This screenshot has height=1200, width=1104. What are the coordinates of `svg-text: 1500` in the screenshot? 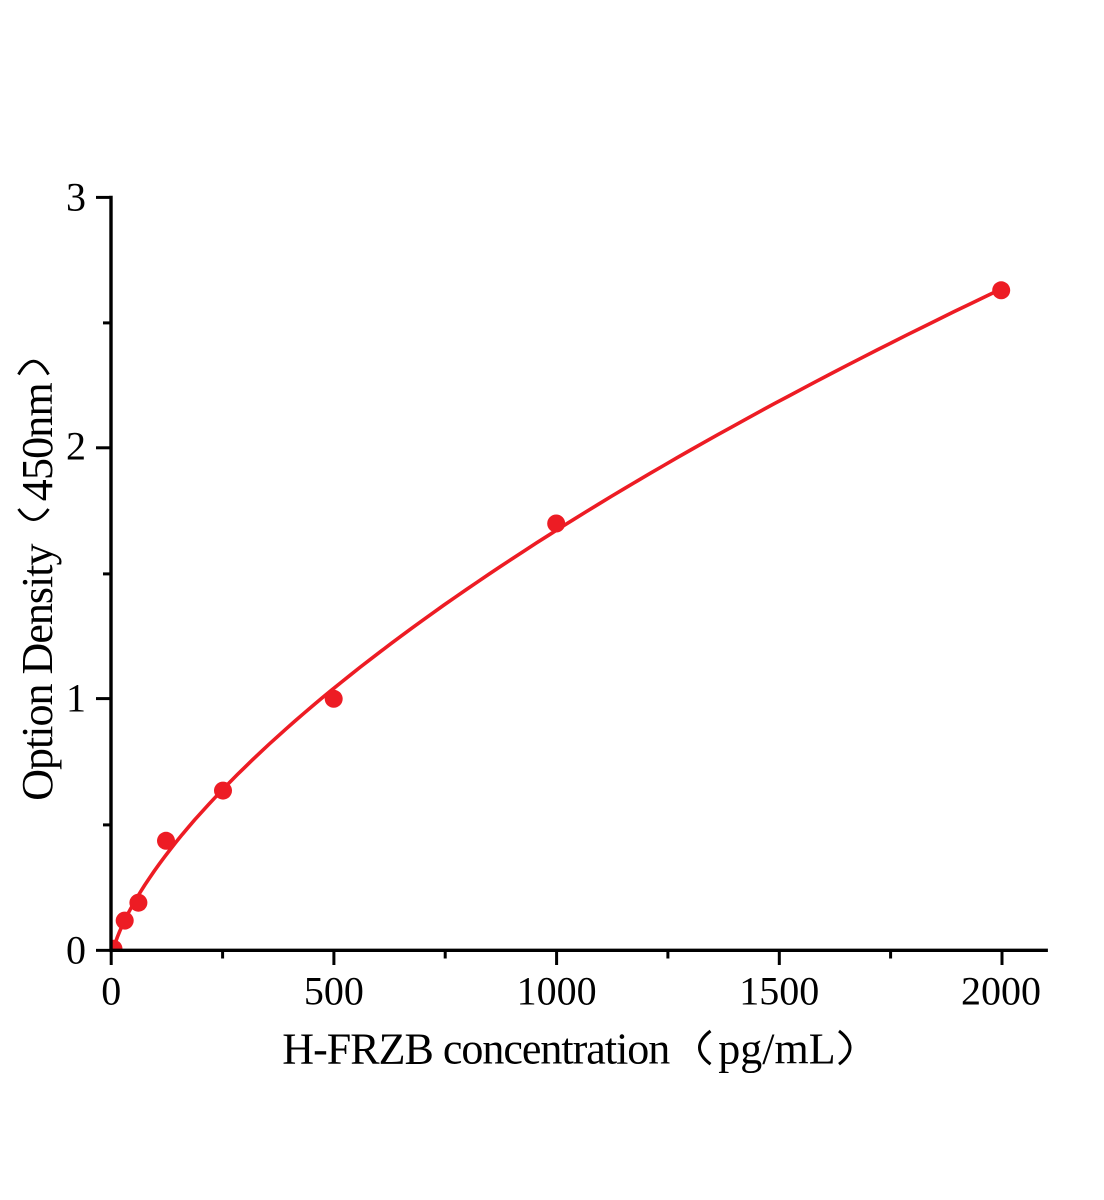 It's located at (779, 990).